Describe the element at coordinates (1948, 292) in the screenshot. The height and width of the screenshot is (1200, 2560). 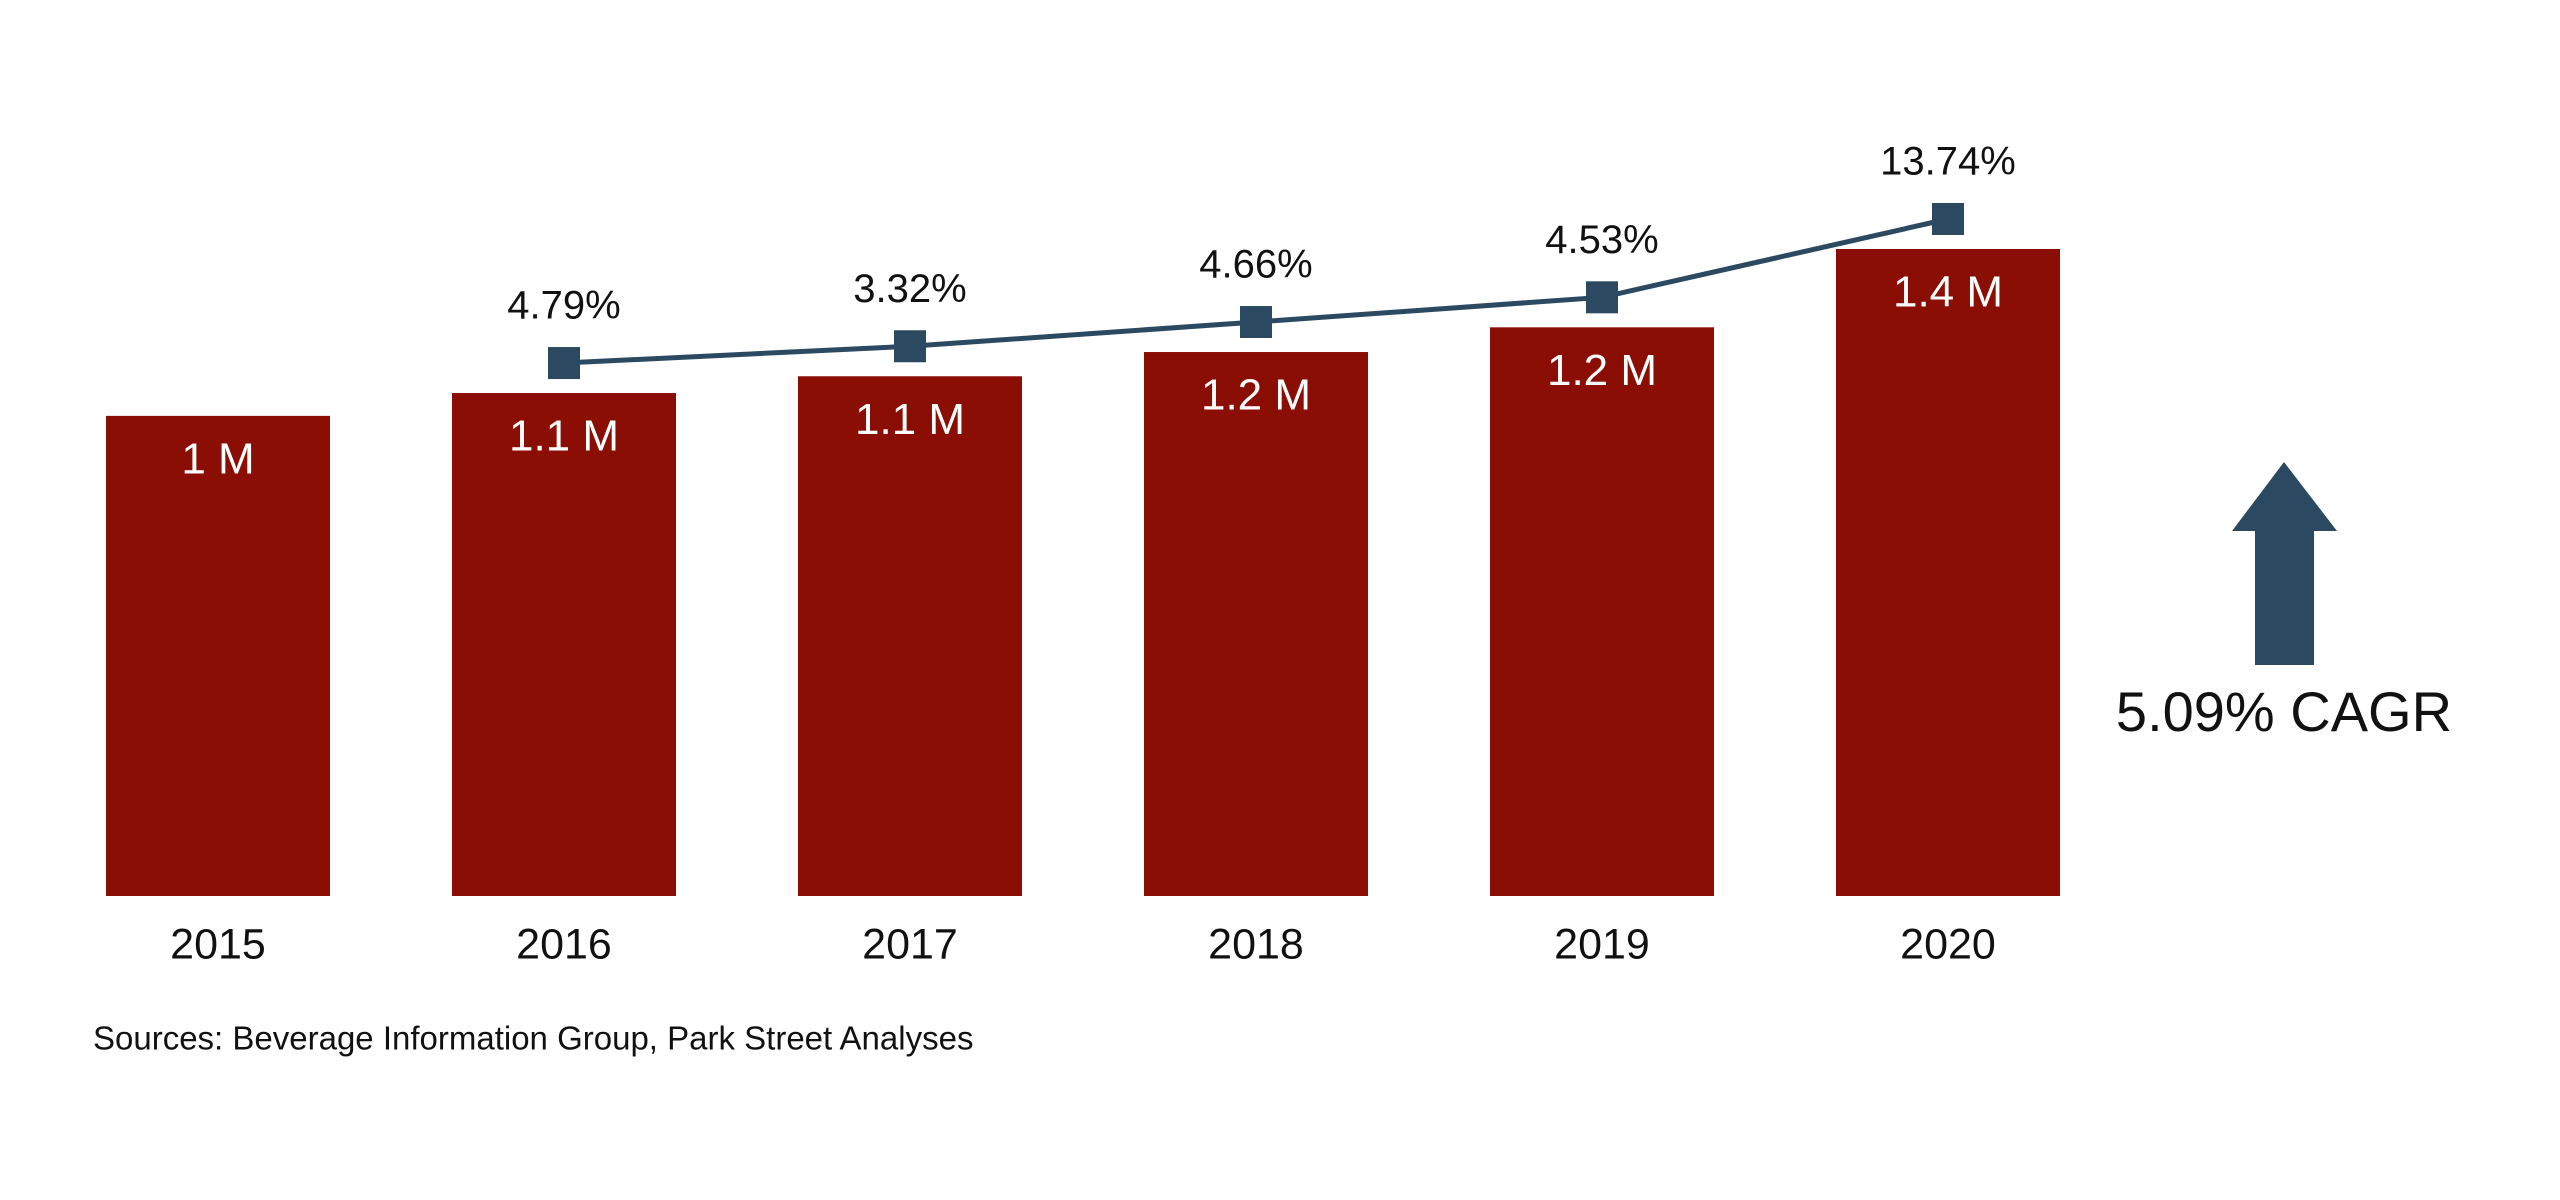
I see `bar-value-label: 1.4 M` at that location.